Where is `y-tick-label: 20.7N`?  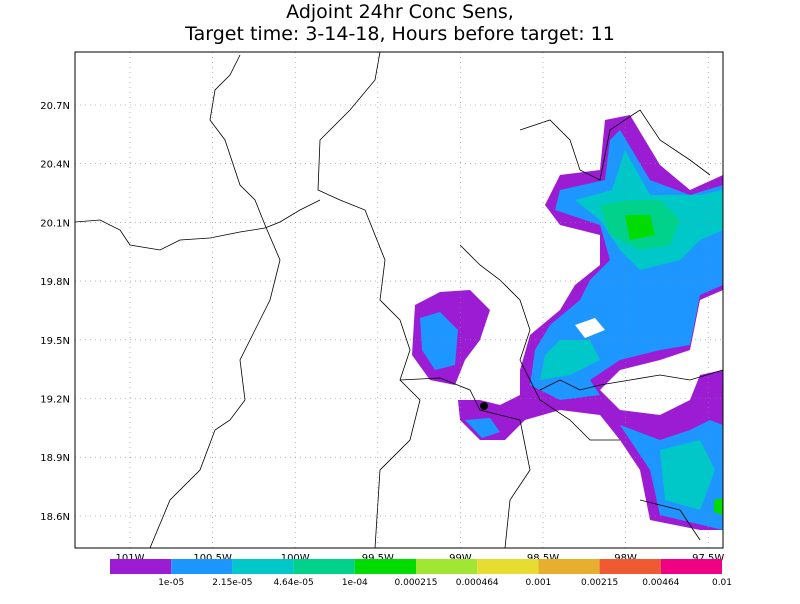 y-tick-label: 20.7N is located at coordinates (55, 106).